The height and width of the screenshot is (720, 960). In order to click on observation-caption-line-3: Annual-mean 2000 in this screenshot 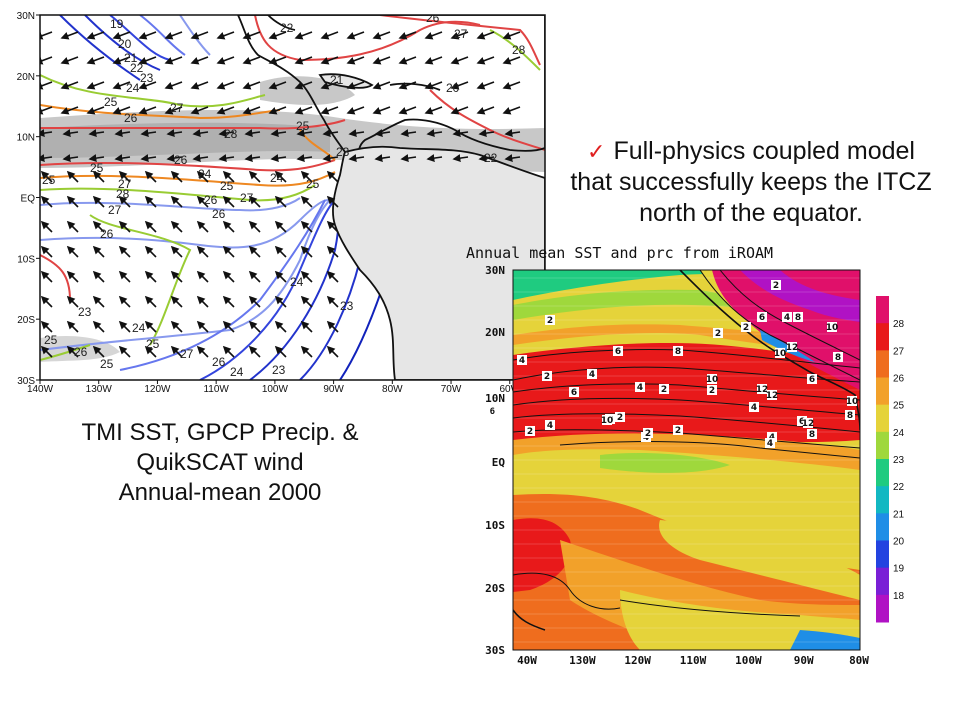, I will do `click(220, 492)`.